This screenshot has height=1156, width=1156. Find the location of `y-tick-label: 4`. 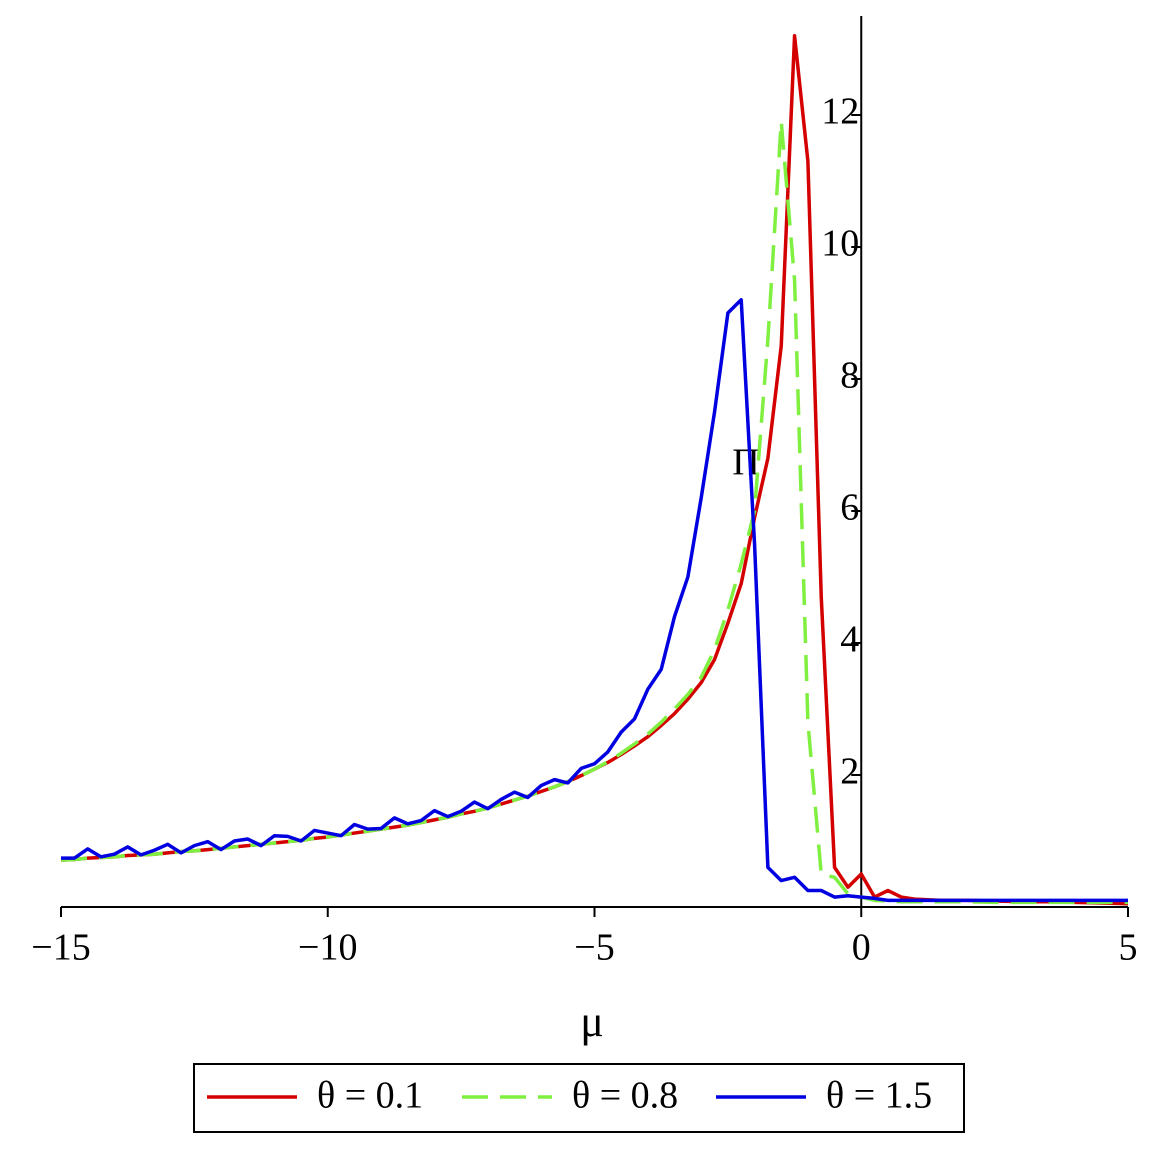

y-tick-label: 4 is located at coordinates (849, 640).